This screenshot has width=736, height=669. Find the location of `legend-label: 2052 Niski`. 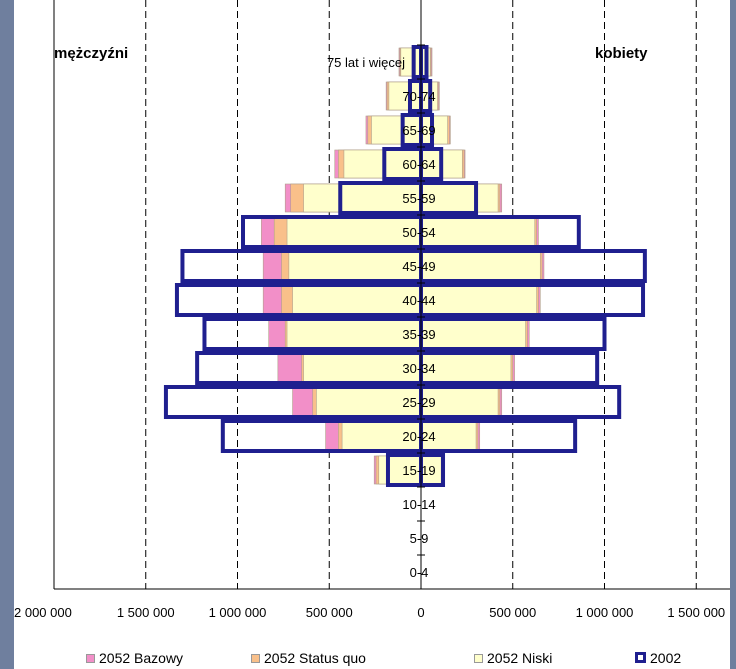

legend-label: 2052 Niski is located at coordinates (520, 658).